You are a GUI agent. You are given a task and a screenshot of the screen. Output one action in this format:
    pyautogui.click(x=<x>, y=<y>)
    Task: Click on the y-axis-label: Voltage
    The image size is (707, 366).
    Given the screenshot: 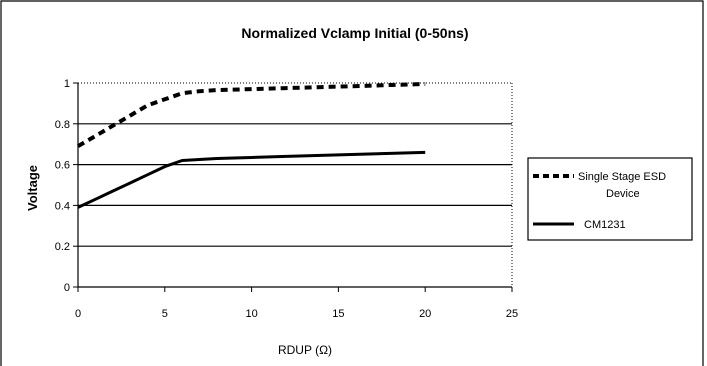 What is the action you would take?
    pyautogui.click(x=32, y=188)
    